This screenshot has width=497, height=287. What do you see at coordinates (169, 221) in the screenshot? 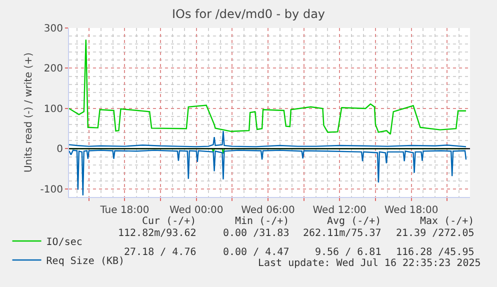
I see `text: Cur (-/+)` at bounding box center [169, 221].